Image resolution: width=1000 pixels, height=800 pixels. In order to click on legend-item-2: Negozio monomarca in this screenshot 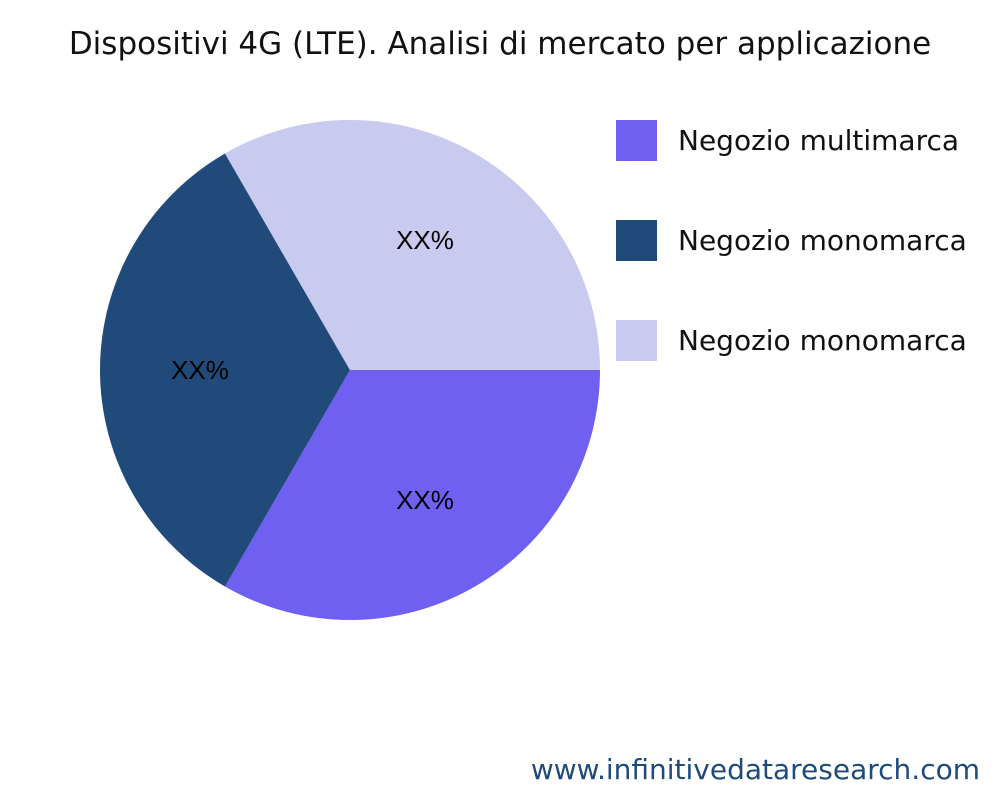, I will do `click(791, 340)`.